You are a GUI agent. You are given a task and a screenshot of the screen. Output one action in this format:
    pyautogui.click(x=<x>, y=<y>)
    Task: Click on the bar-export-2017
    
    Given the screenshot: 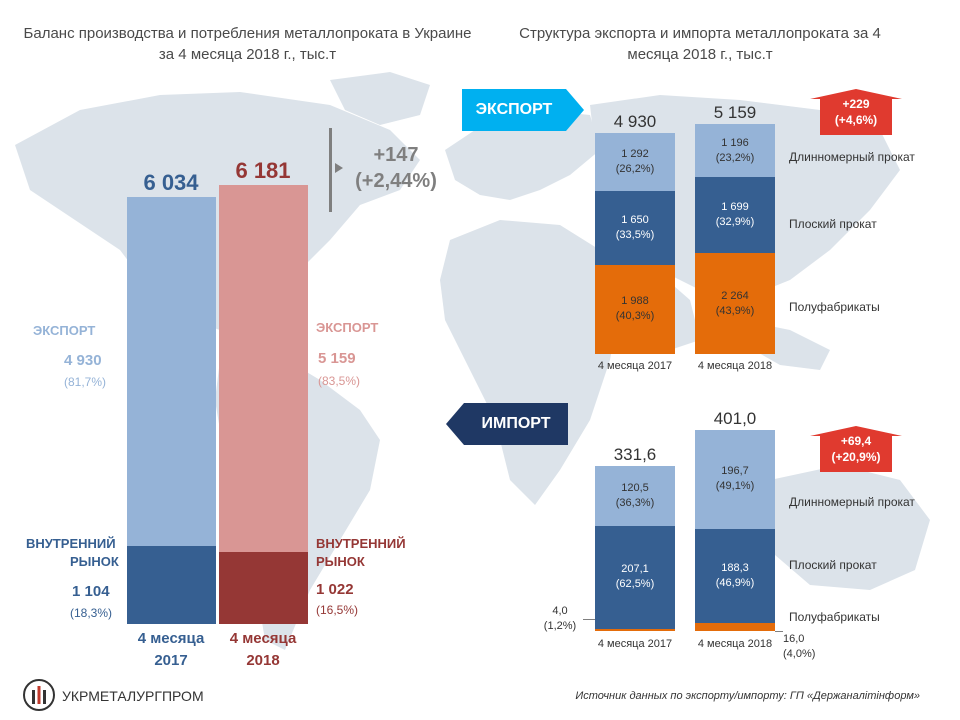 What is the action you would take?
    pyautogui.click(x=171, y=371)
    